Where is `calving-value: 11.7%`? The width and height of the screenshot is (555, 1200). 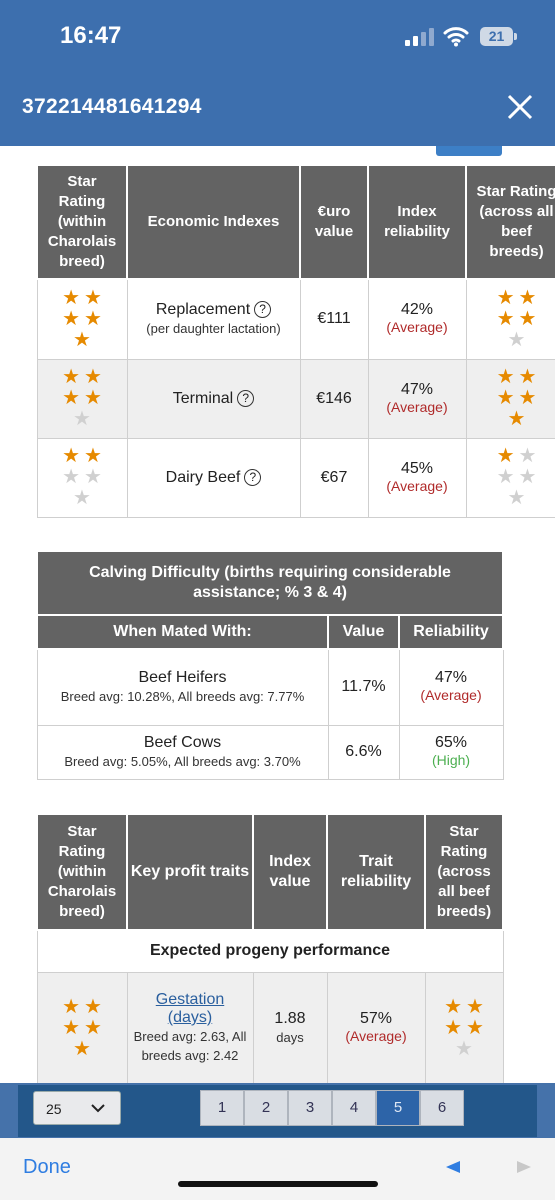 calving-value: 11.7% is located at coordinates (363, 687).